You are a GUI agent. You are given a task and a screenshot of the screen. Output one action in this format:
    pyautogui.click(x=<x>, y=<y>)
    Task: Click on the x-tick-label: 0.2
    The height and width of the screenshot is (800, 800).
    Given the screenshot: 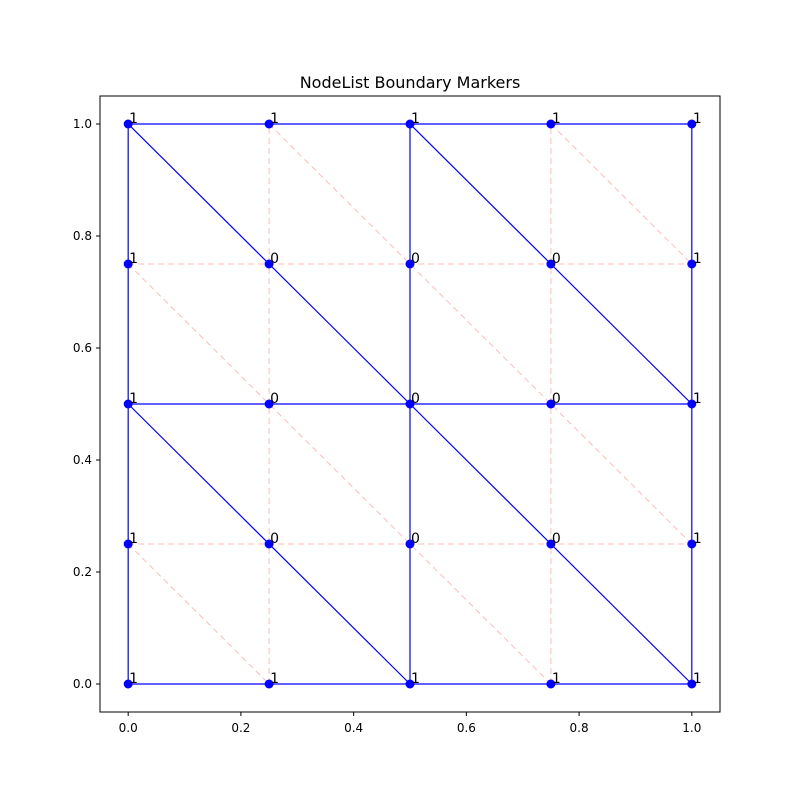 What is the action you would take?
    pyautogui.click(x=240, y=728)
    